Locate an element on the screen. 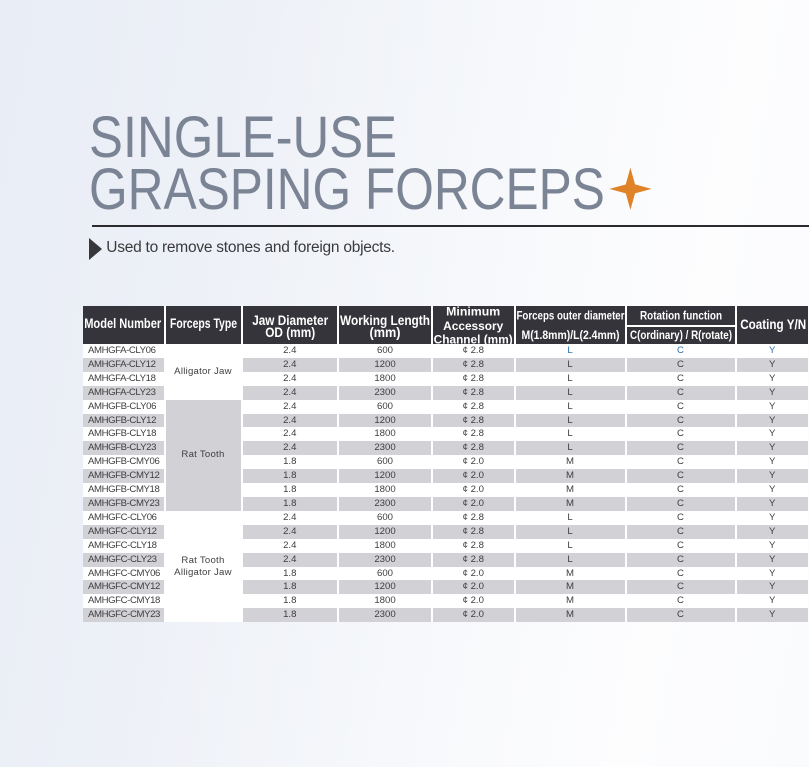 The width and height of the screenshot is (809, 767). svg-text: Working Length is located at coordinates (385, 320).